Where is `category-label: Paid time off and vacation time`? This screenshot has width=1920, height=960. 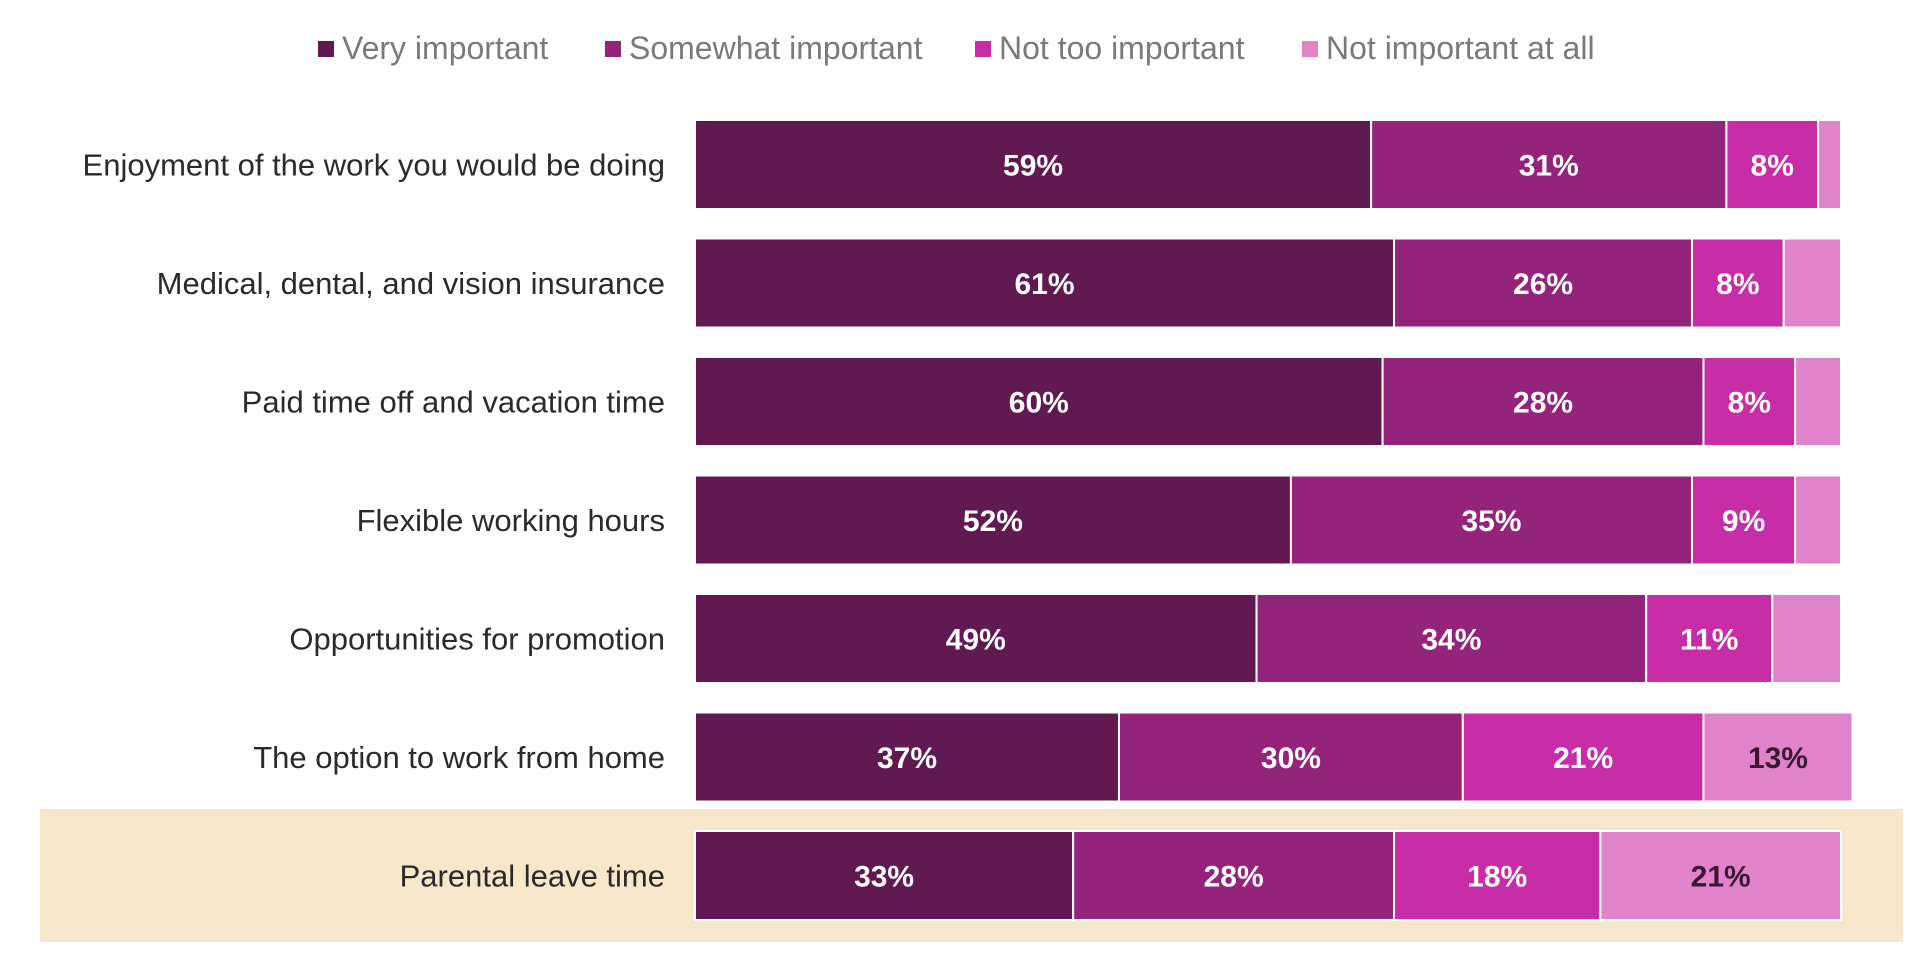
category-label: Paid time off and vacation time is located at coordinates (453, 402).